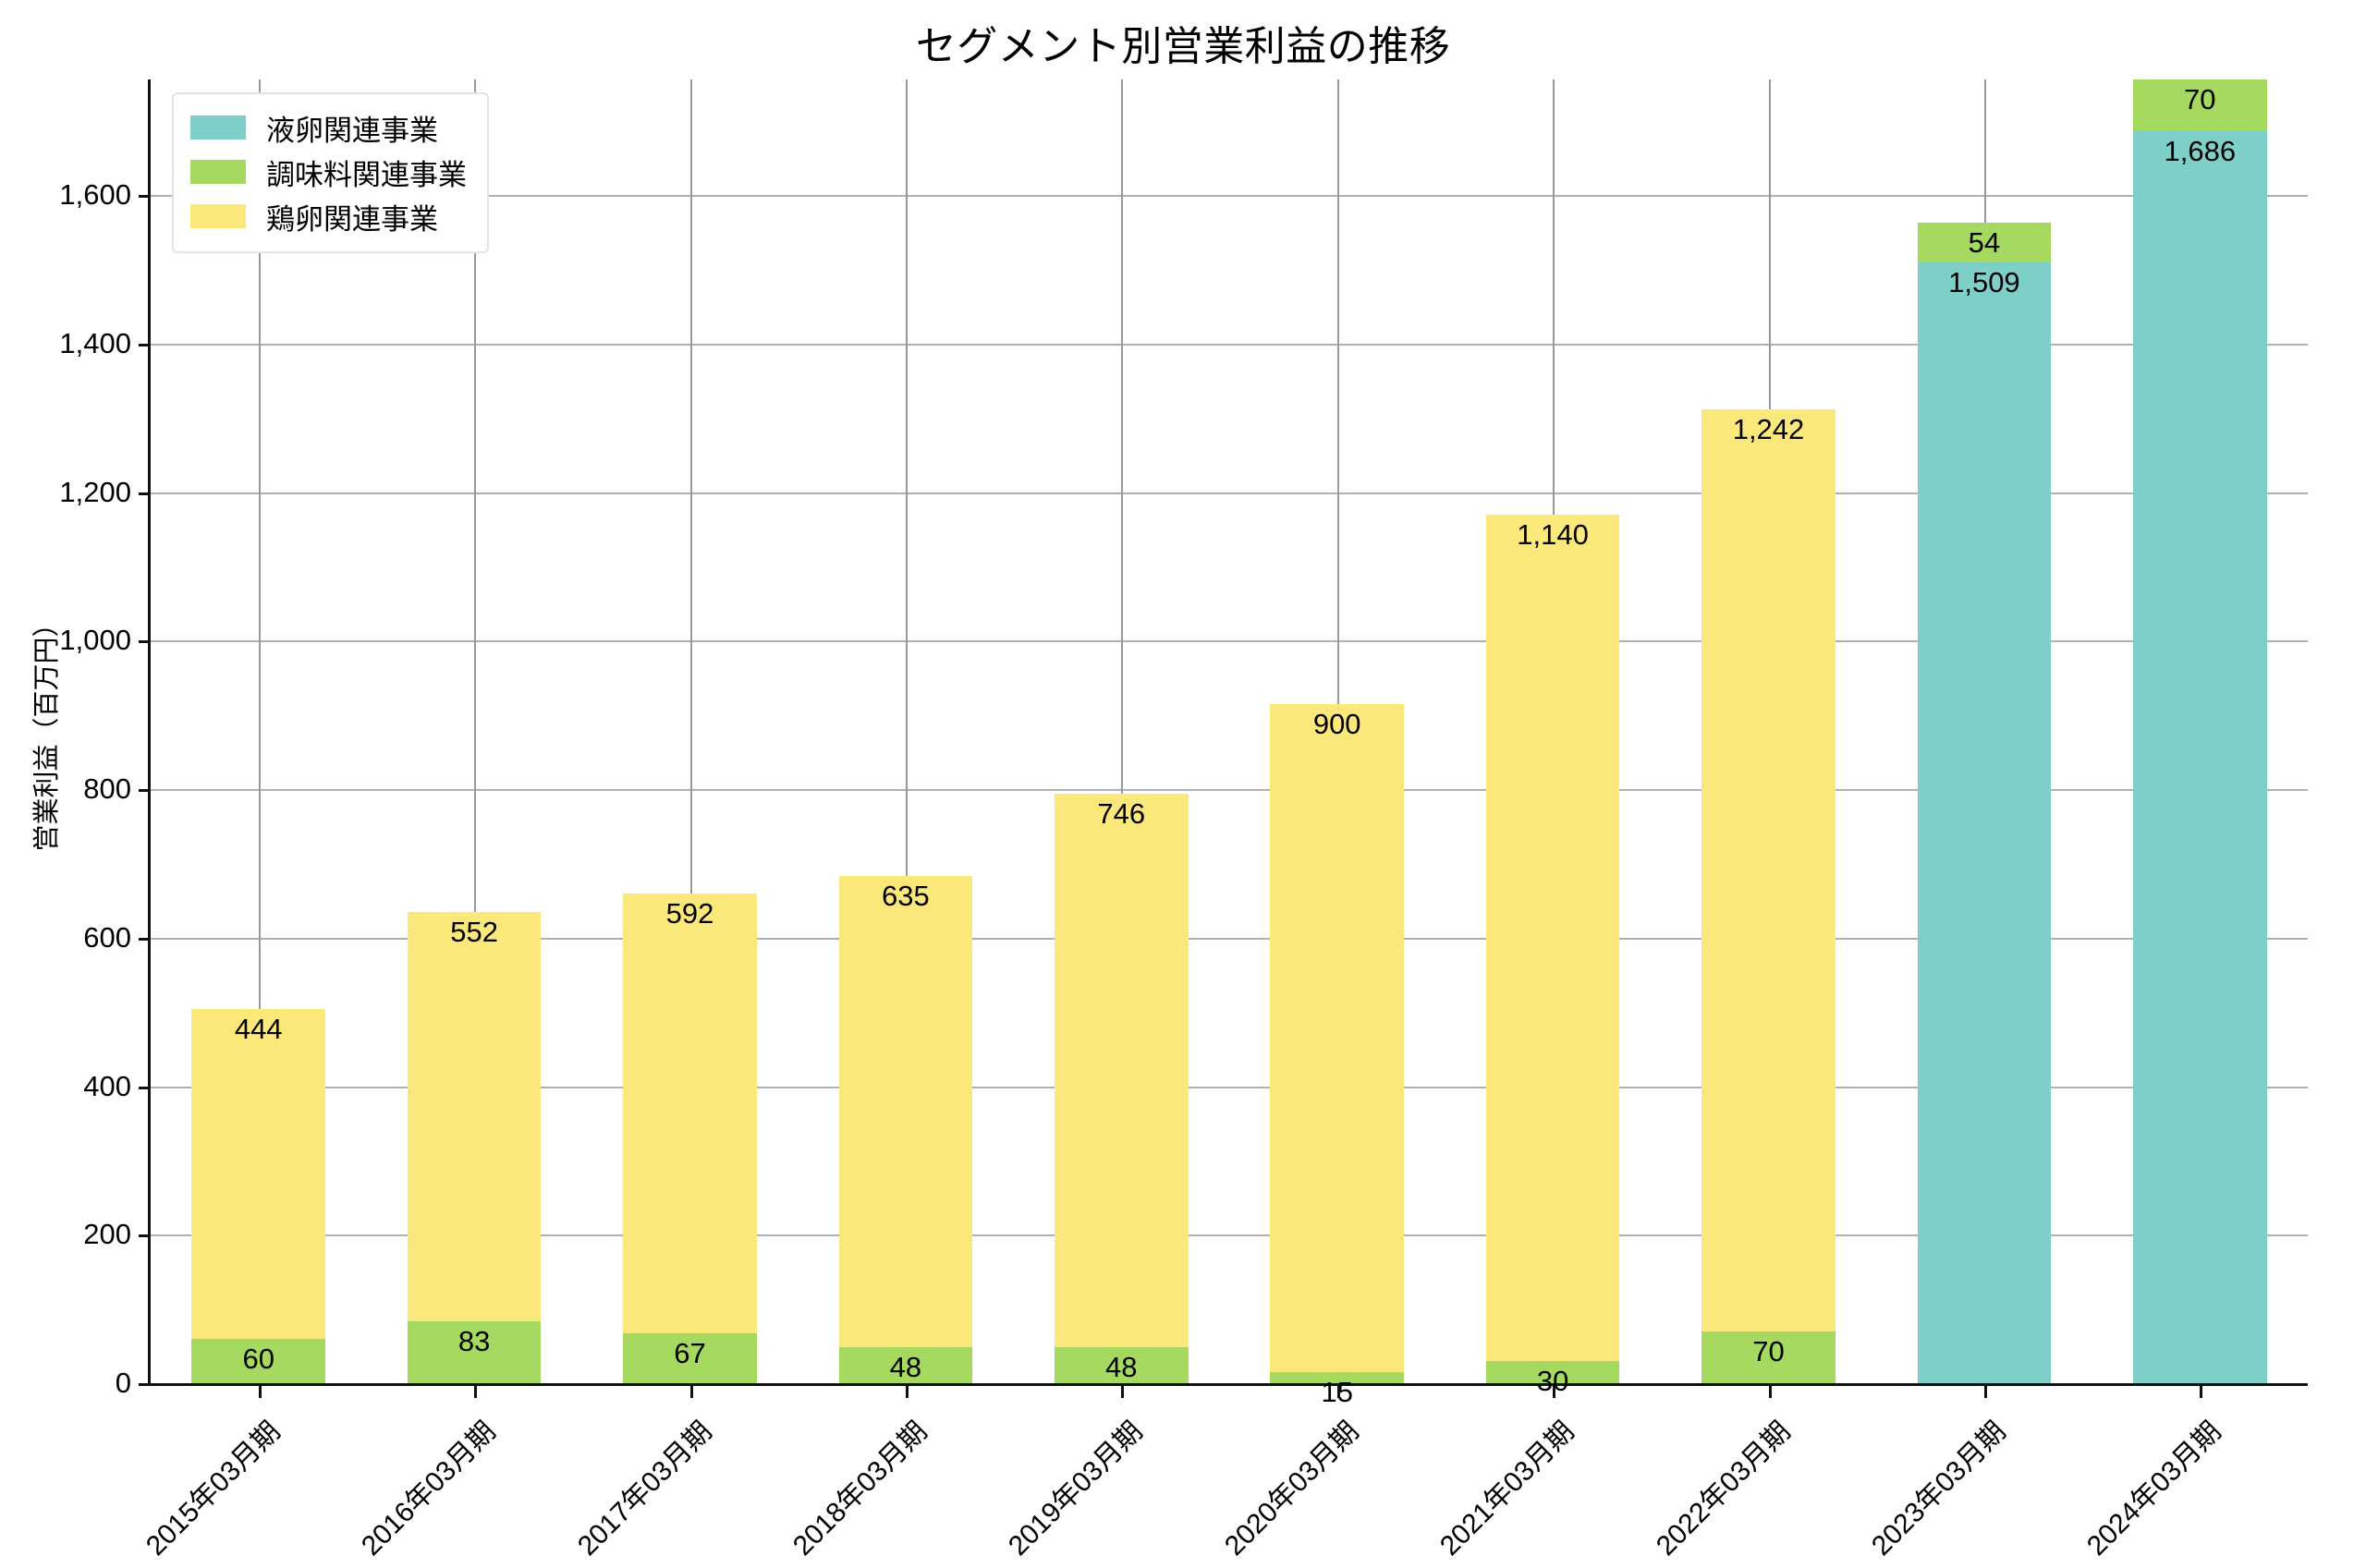  I want to click on bar-group: 60 444, so click(258, 731).